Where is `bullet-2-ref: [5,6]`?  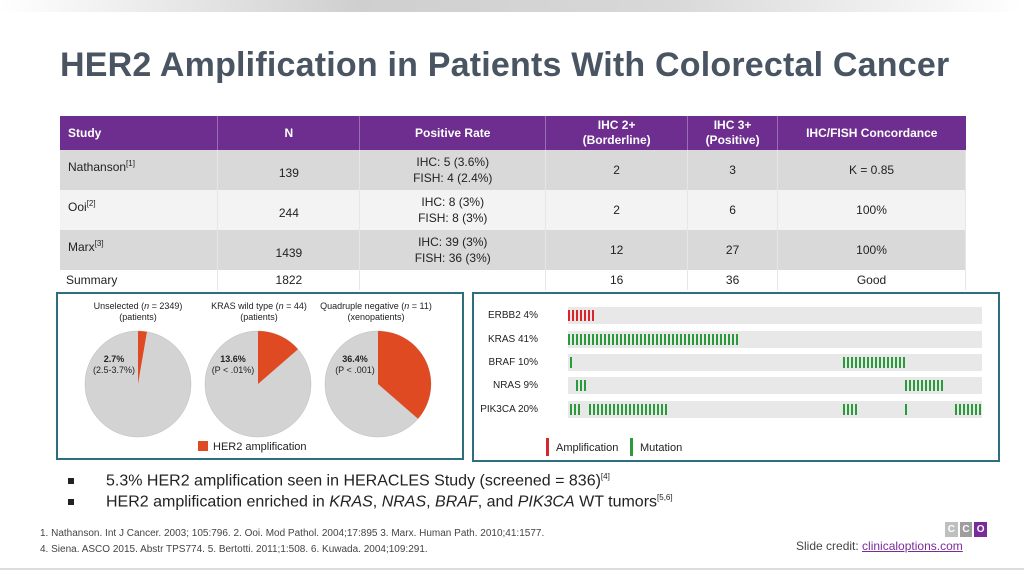 bullet-2-ref: [5,6] is located at coordinates (665, 497).